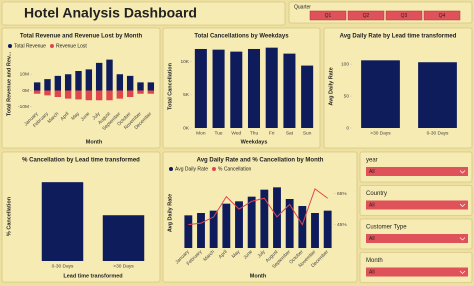 Image resolution: width=474 pixels, height=286 pixels. I want to click on quarter-label: Q4, so click(442, 16).